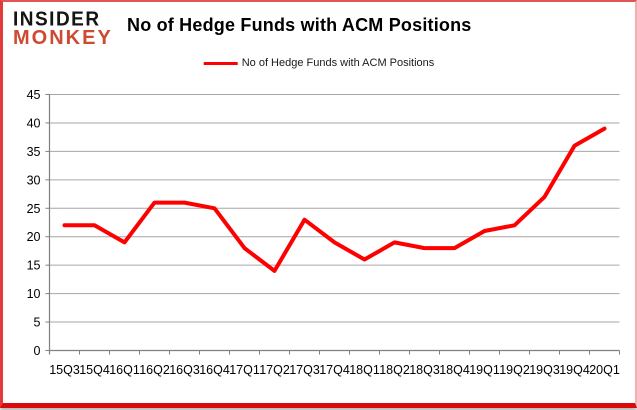  Describe the element at coordinates (34, 294) in the screenshot. I see `y-axis-label: 10` at that location.